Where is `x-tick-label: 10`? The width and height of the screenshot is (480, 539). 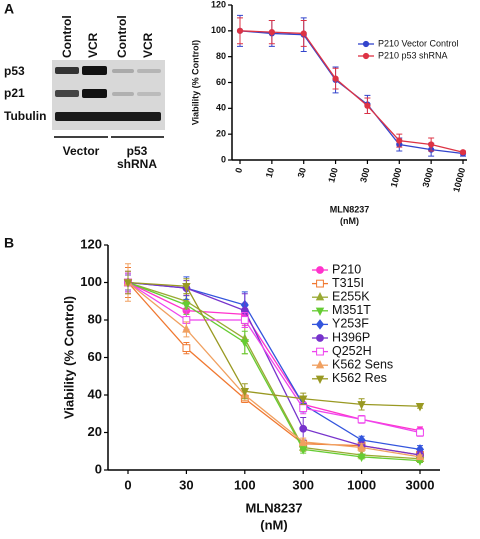 x-tick-label: 10 is located at coordinates (270, 173).